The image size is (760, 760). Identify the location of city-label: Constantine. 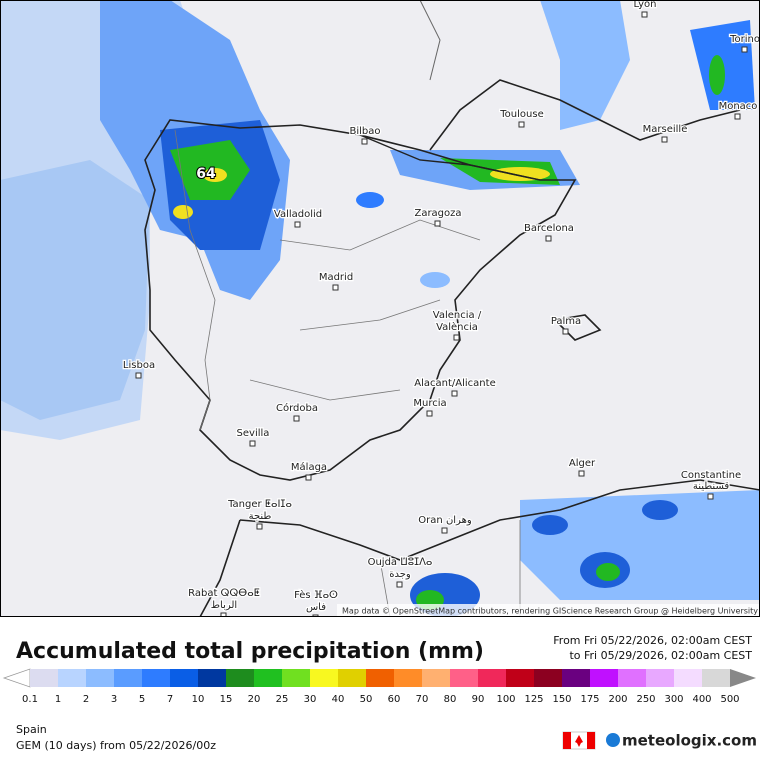
(711, 475).